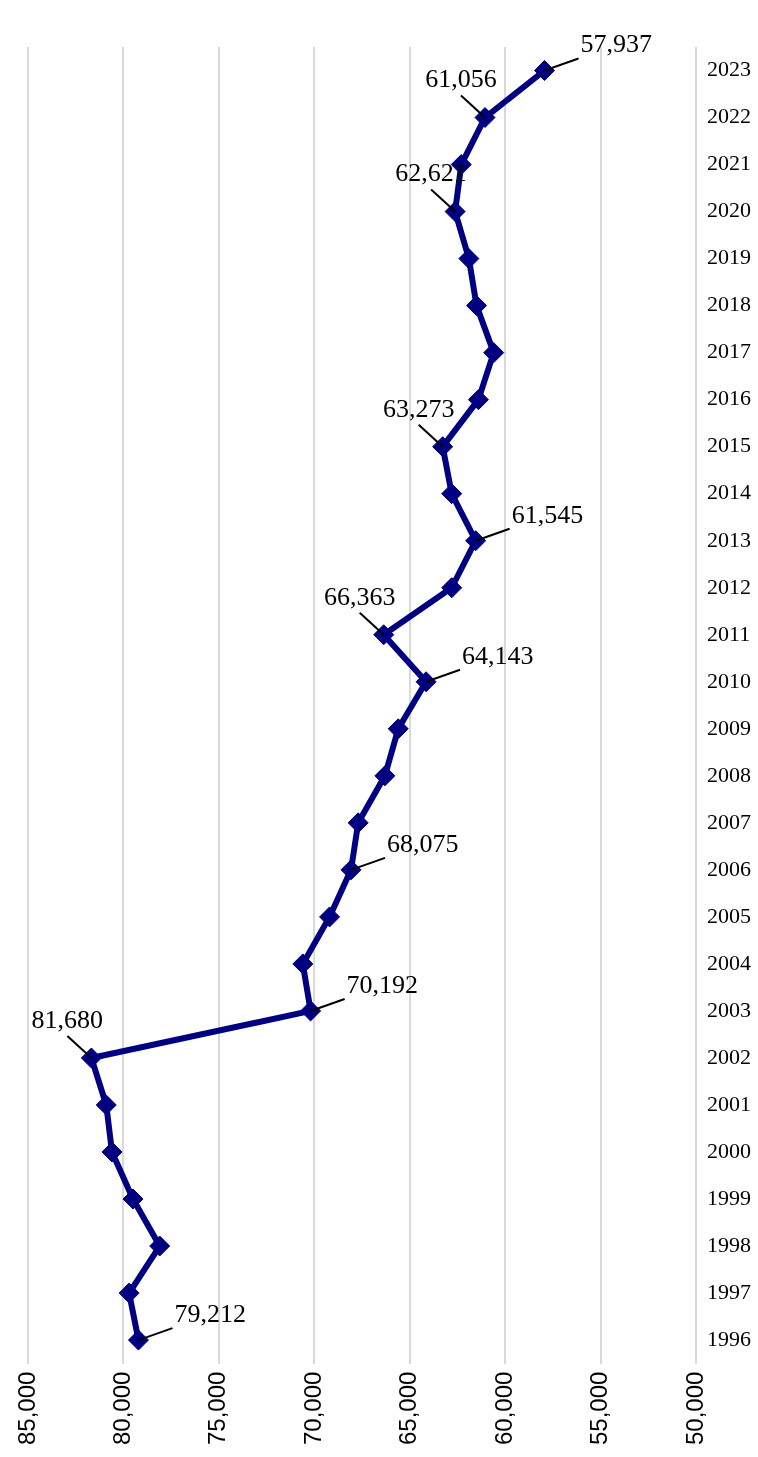  I want to click on x-tick-label: 55,000, so click(599, 1408).